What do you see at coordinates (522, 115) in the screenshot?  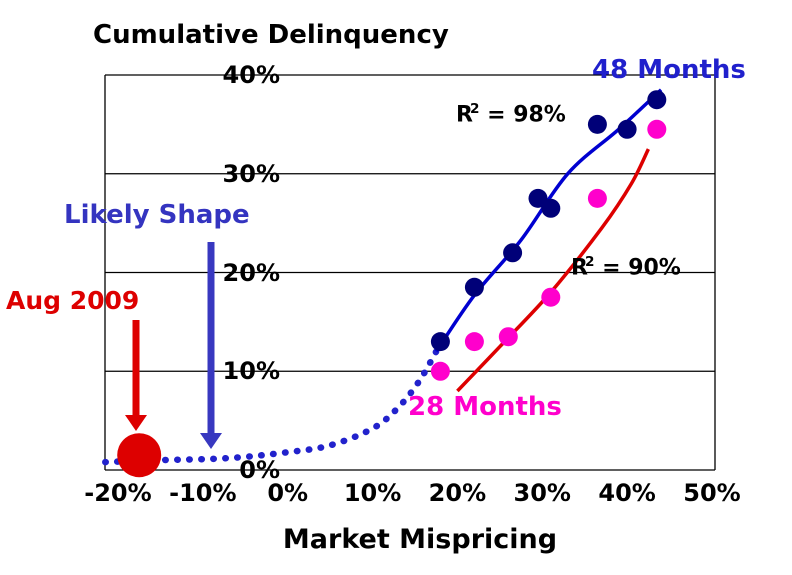 I see `r-squared-value-48: = 98%` at bounding box center [522, 115].